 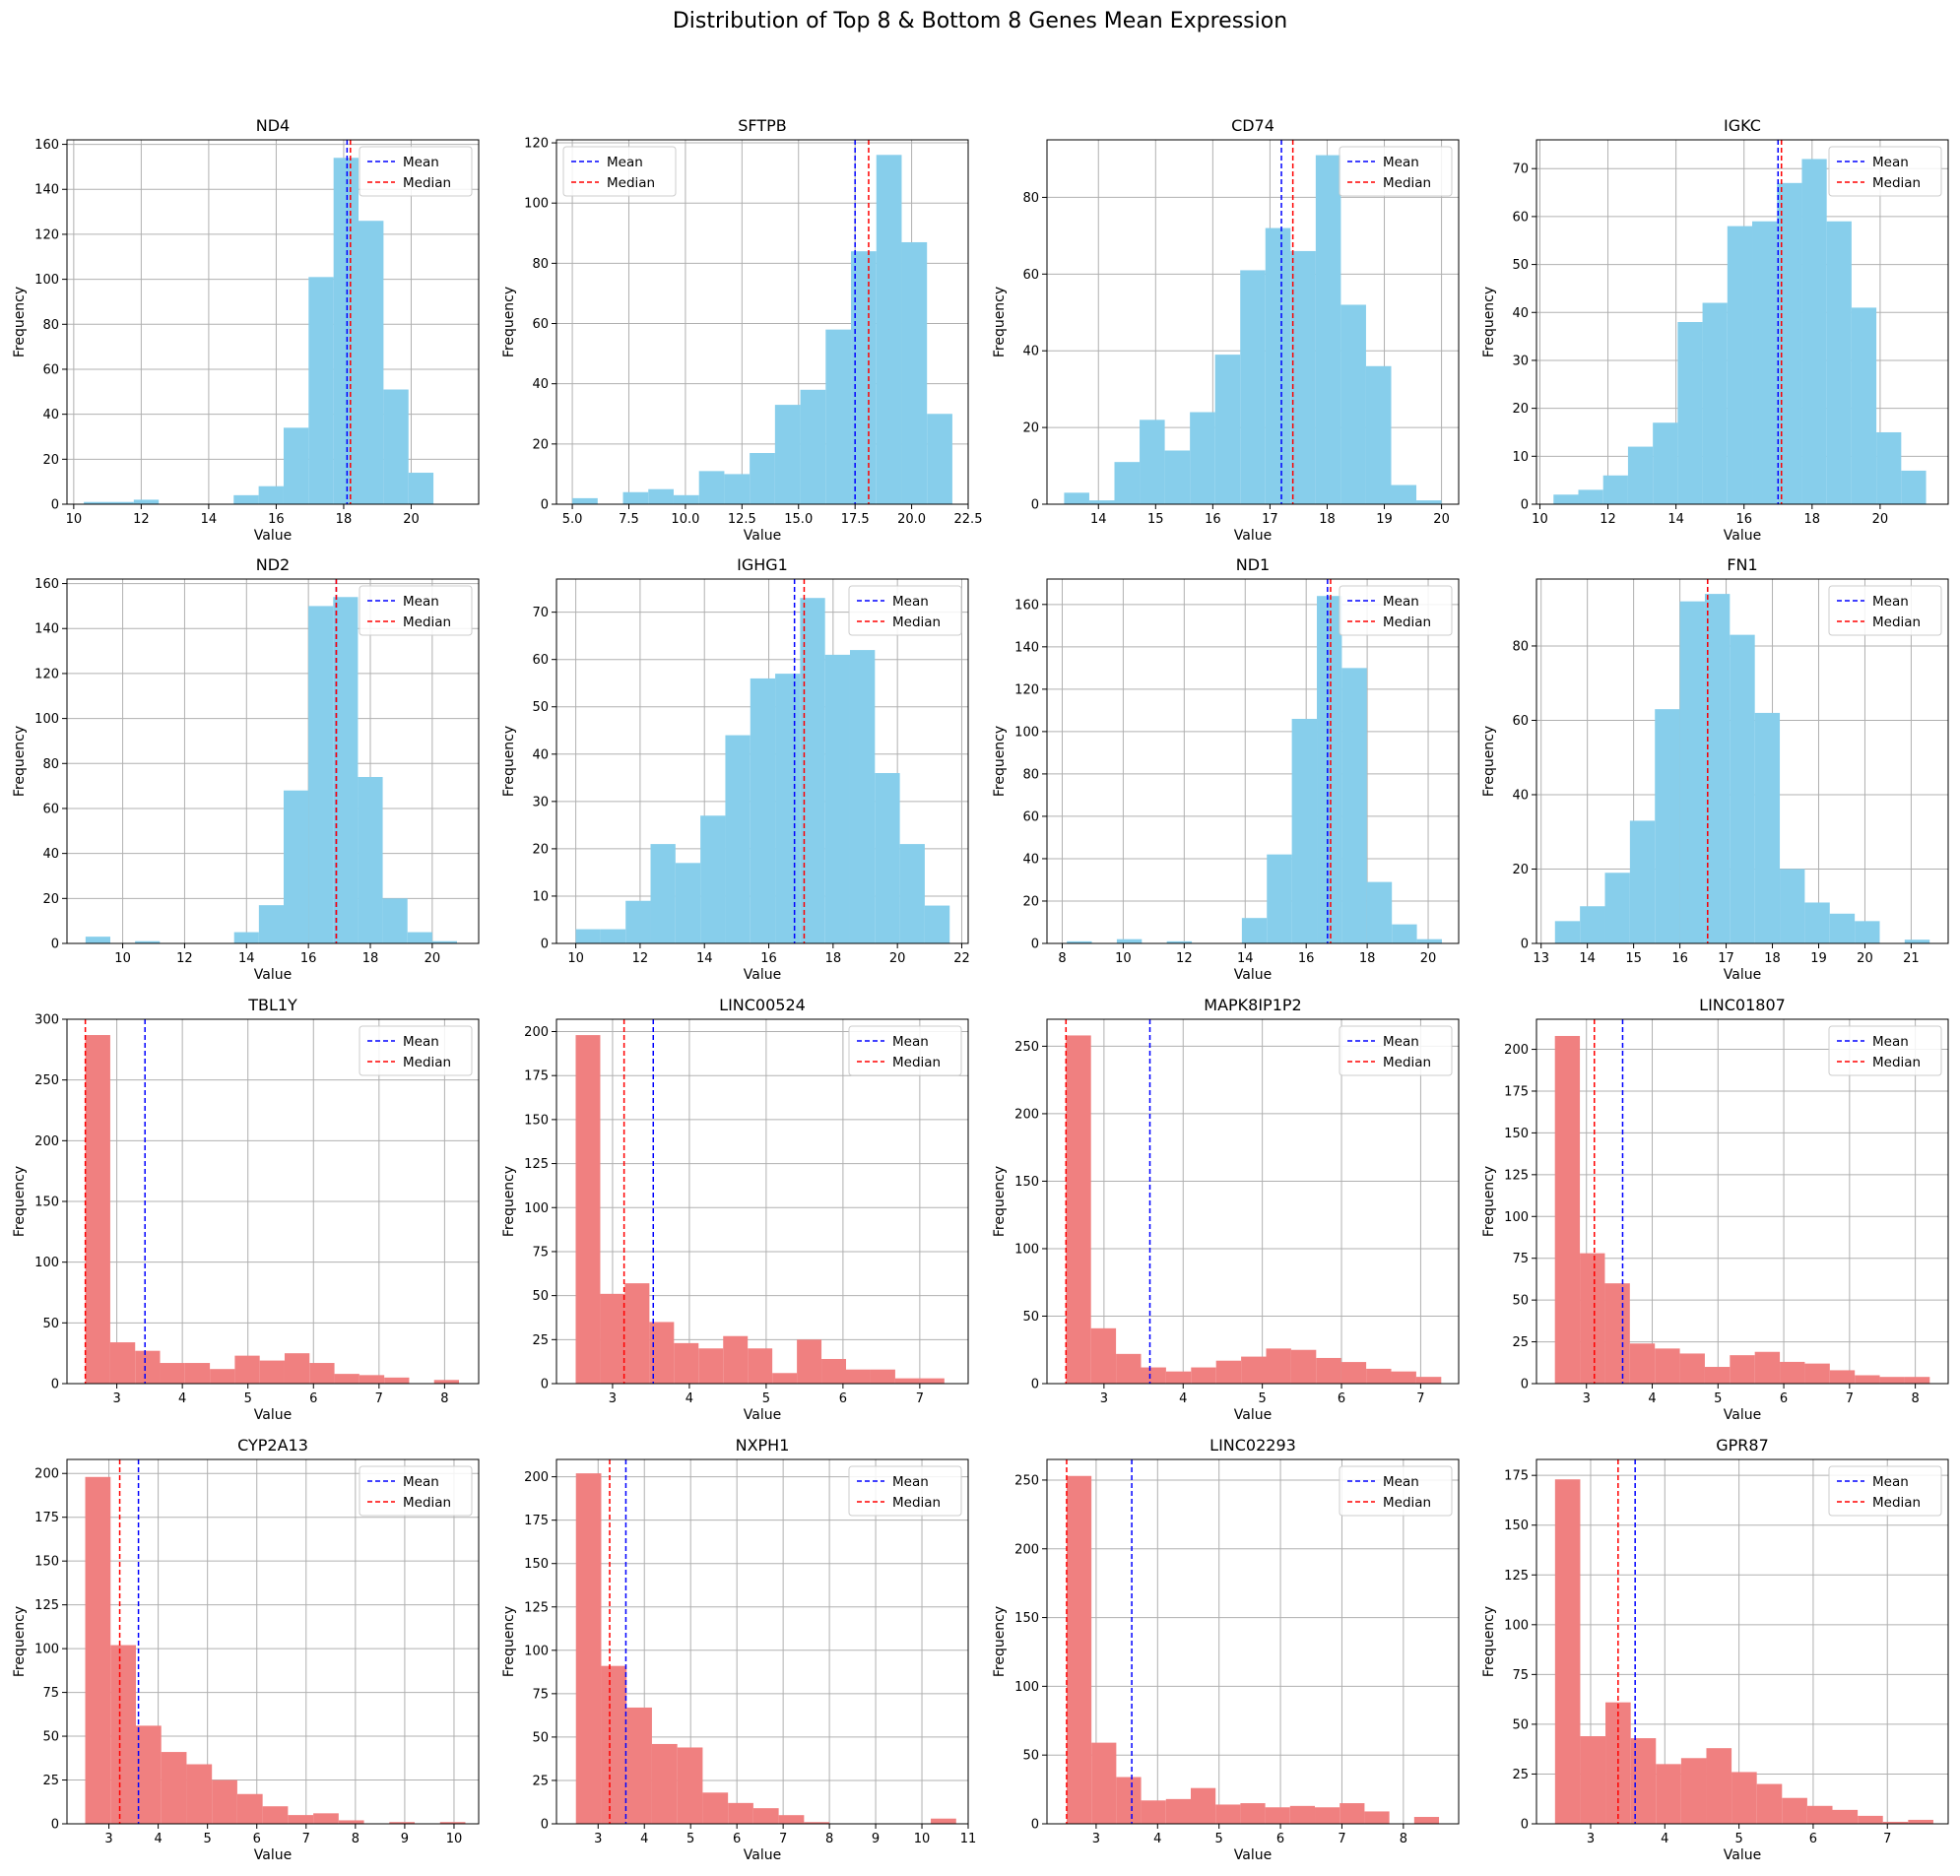 What do you see at coordinates (572, 519) in the screenshot?
I see `x-tick-label: 5.0` at bounding box center [572, 519].